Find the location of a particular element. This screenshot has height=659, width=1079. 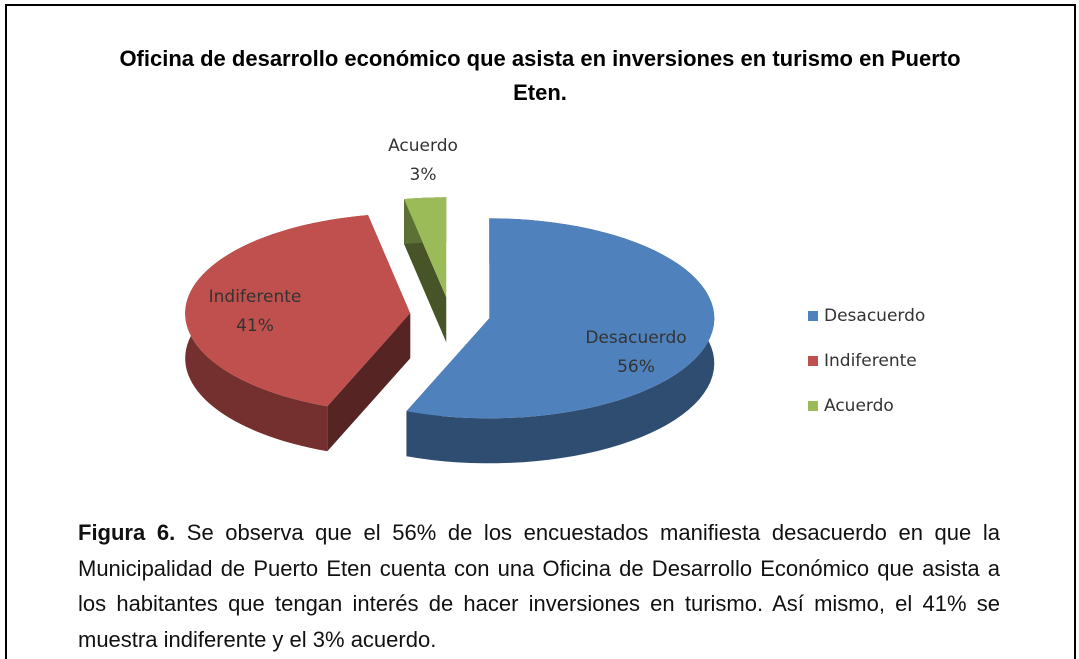

slice-side is located at coordinates (369, 382).